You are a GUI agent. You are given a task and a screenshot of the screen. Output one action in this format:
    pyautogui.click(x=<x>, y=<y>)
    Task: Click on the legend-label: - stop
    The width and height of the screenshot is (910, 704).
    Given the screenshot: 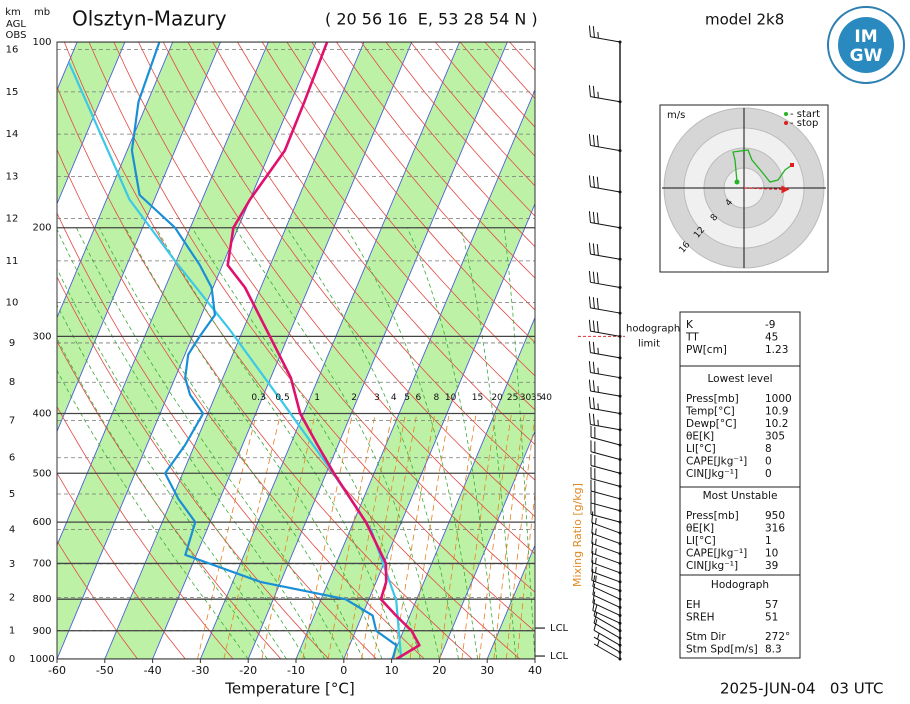 What is the action you would take?
    pyautogui.click(x=804, y=123)
    